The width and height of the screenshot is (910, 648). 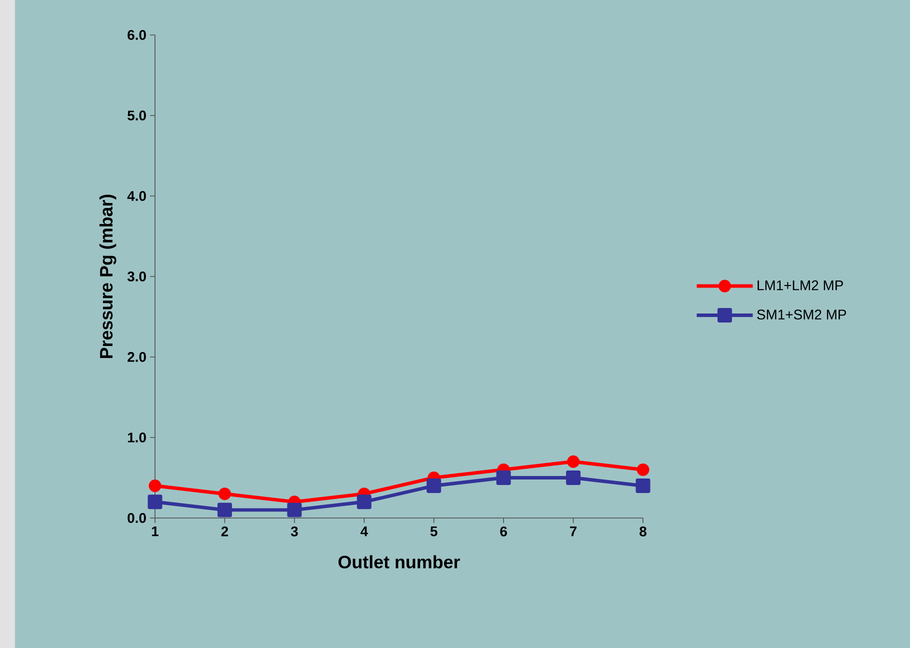 I want to click on y-tick-label: 3.0, so click(x=136, y=277).